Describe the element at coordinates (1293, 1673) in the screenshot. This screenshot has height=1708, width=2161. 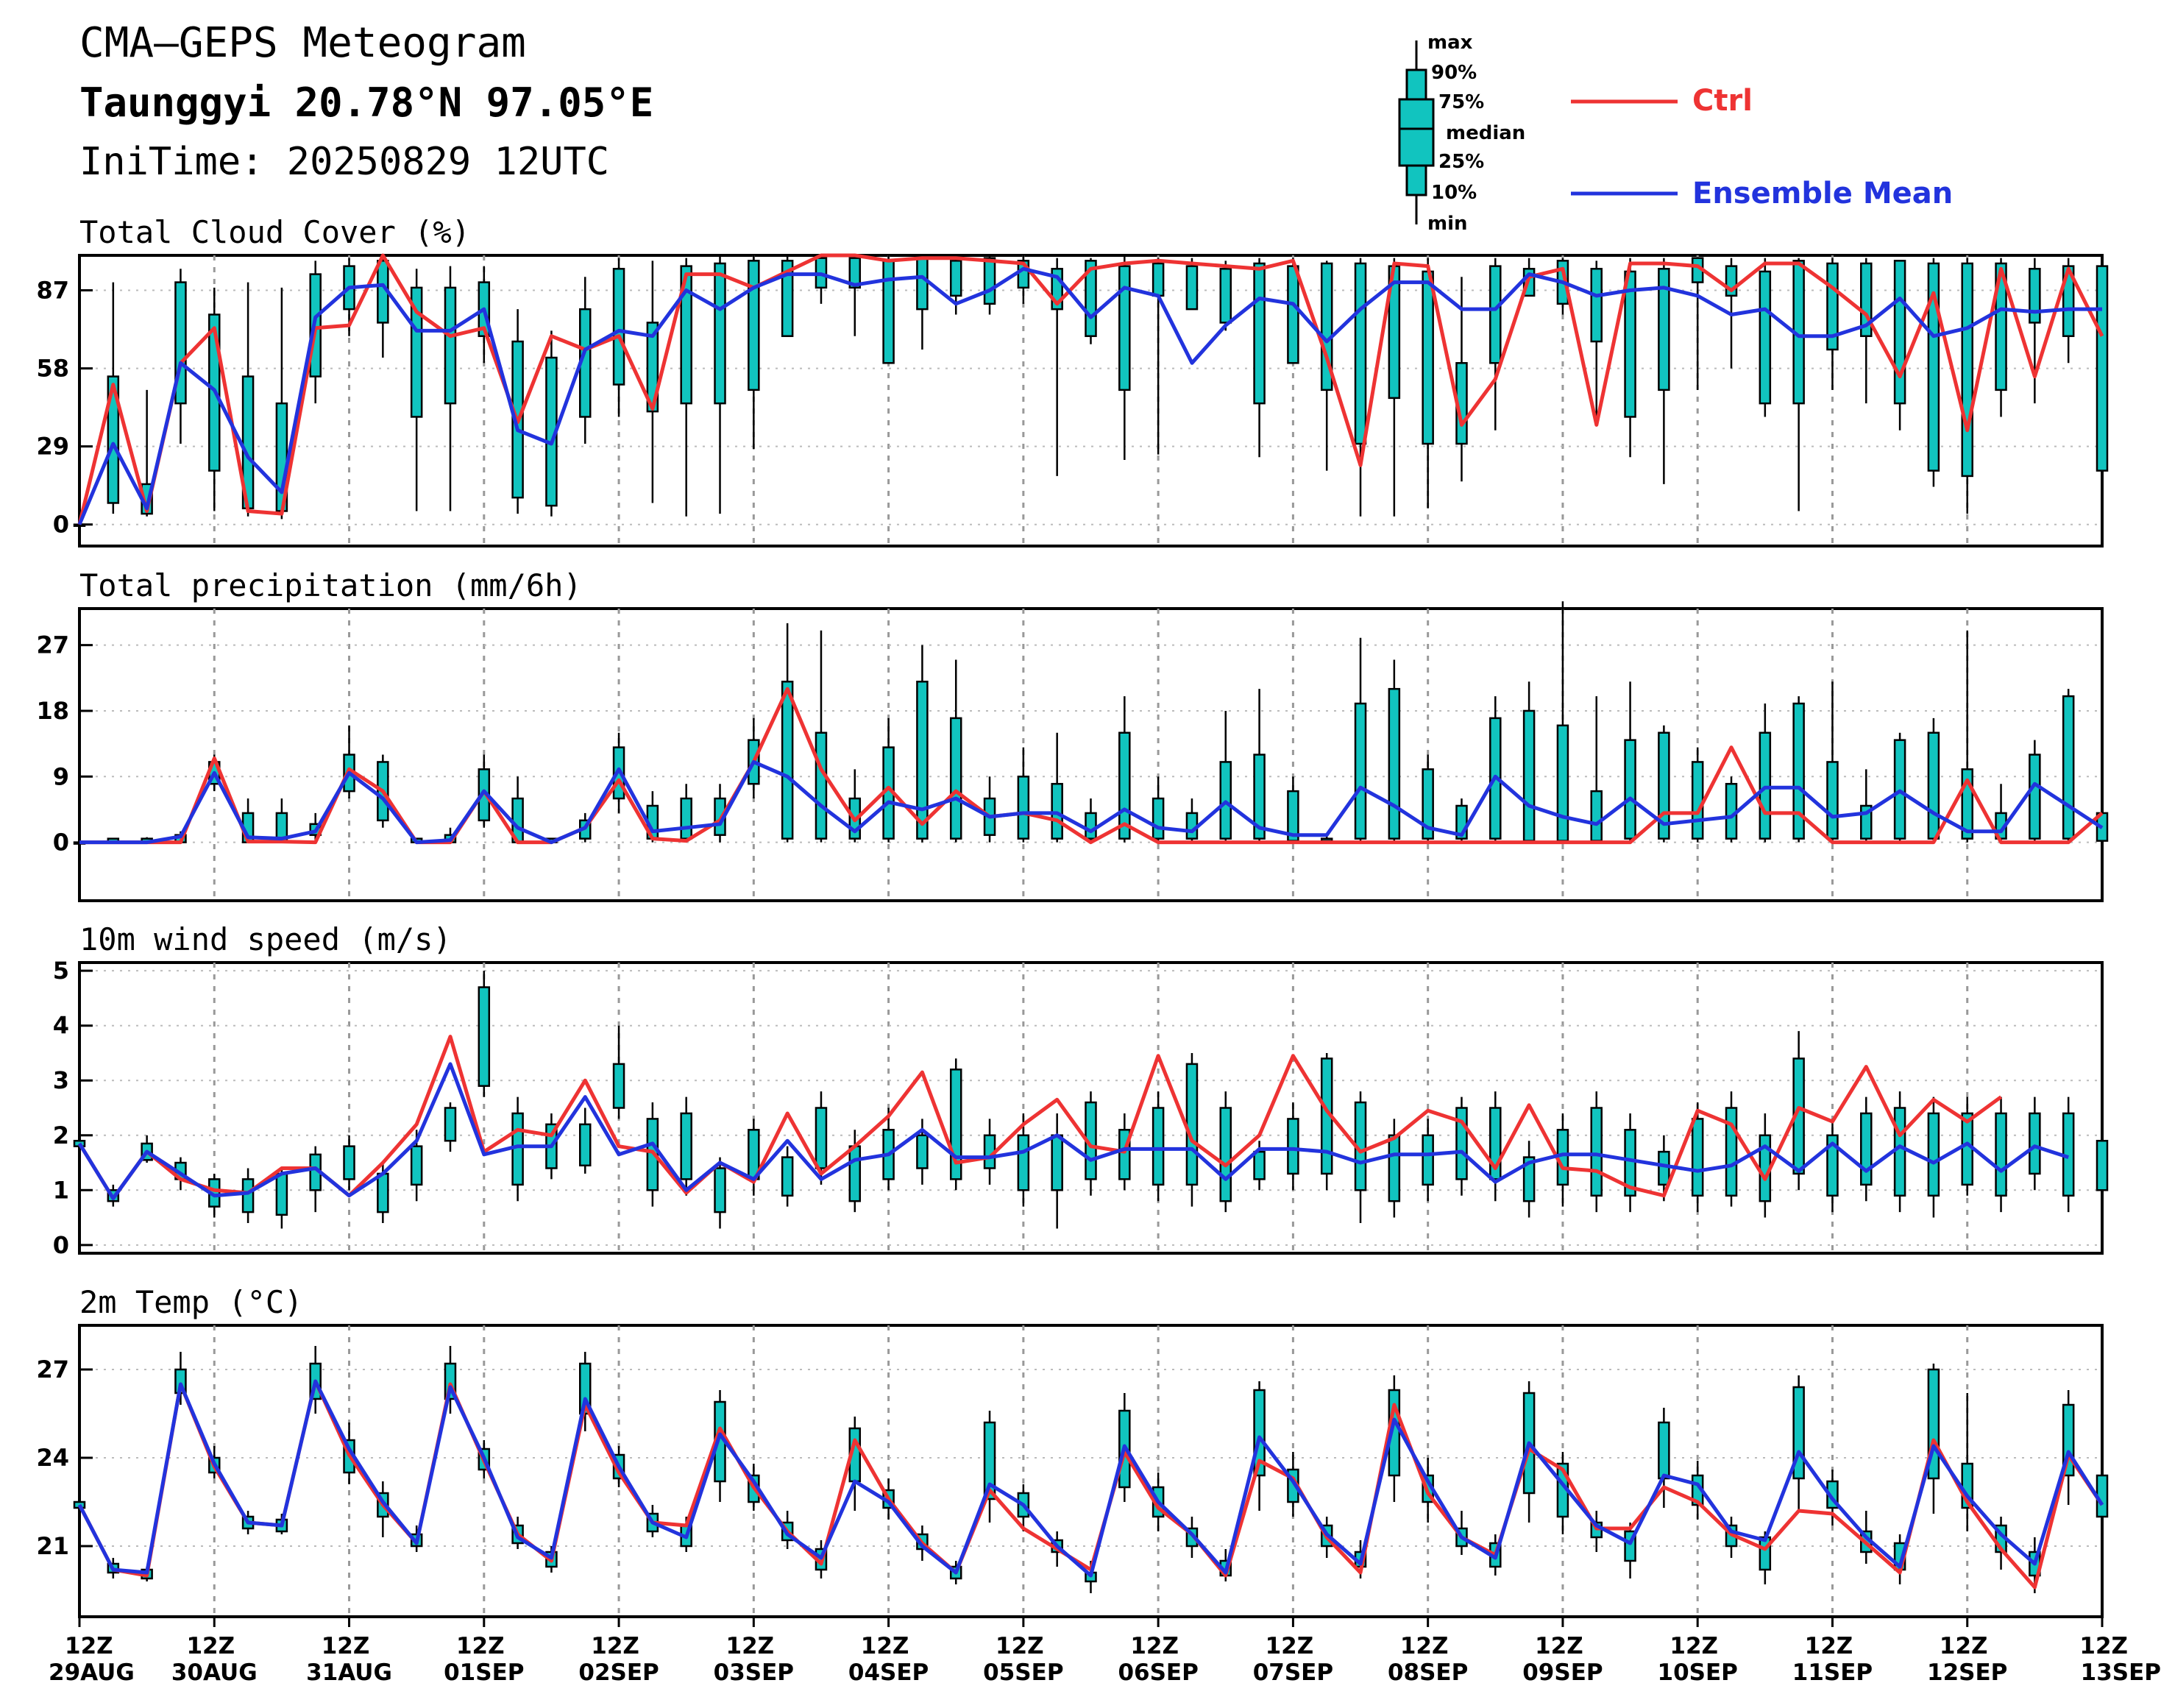
I see `x-tick-date: 07SEP` at that location.